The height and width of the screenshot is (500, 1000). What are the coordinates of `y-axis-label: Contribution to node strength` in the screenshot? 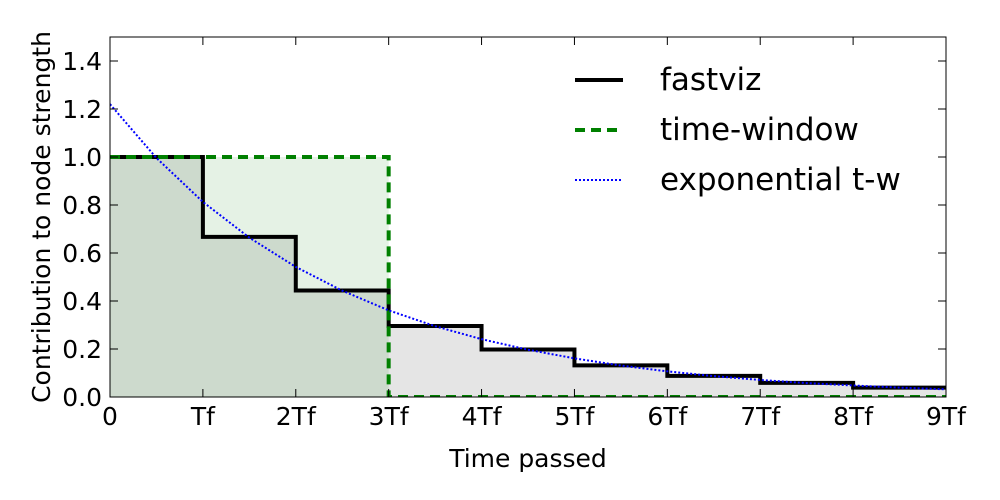 It's located at (41, 217).